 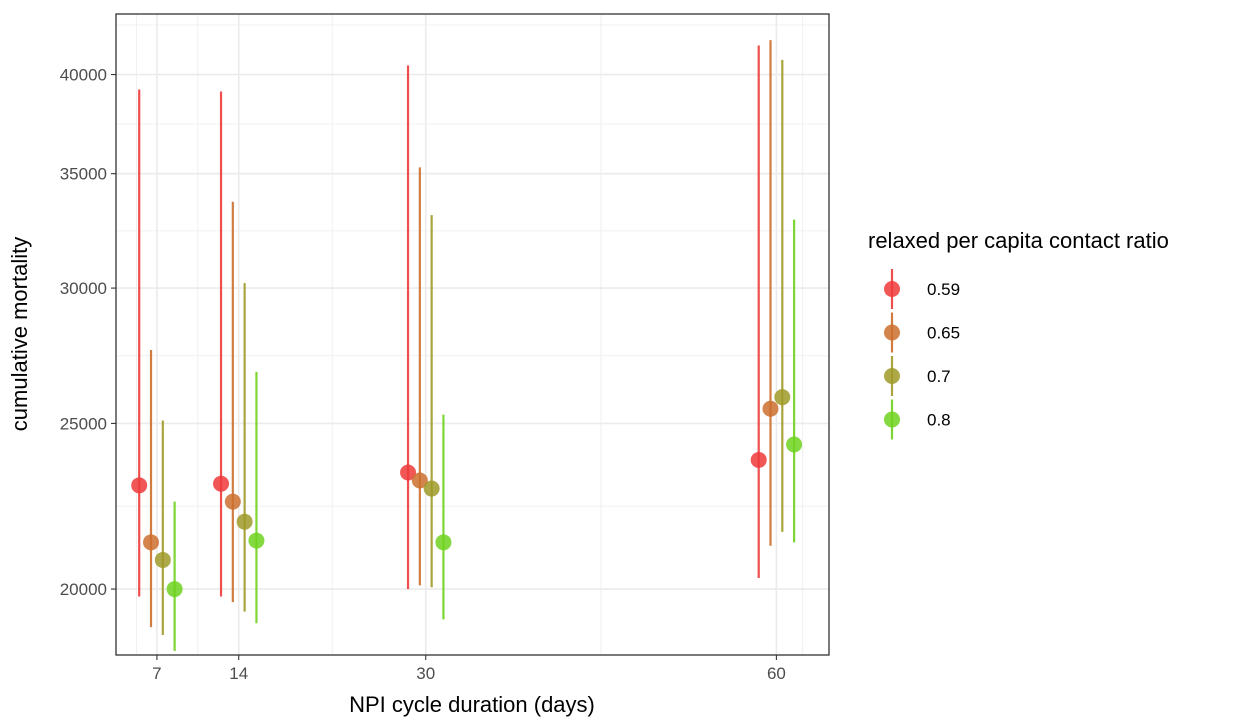 I want to click on legend-label-0.65: 0.65, so click(x=943, y=333).